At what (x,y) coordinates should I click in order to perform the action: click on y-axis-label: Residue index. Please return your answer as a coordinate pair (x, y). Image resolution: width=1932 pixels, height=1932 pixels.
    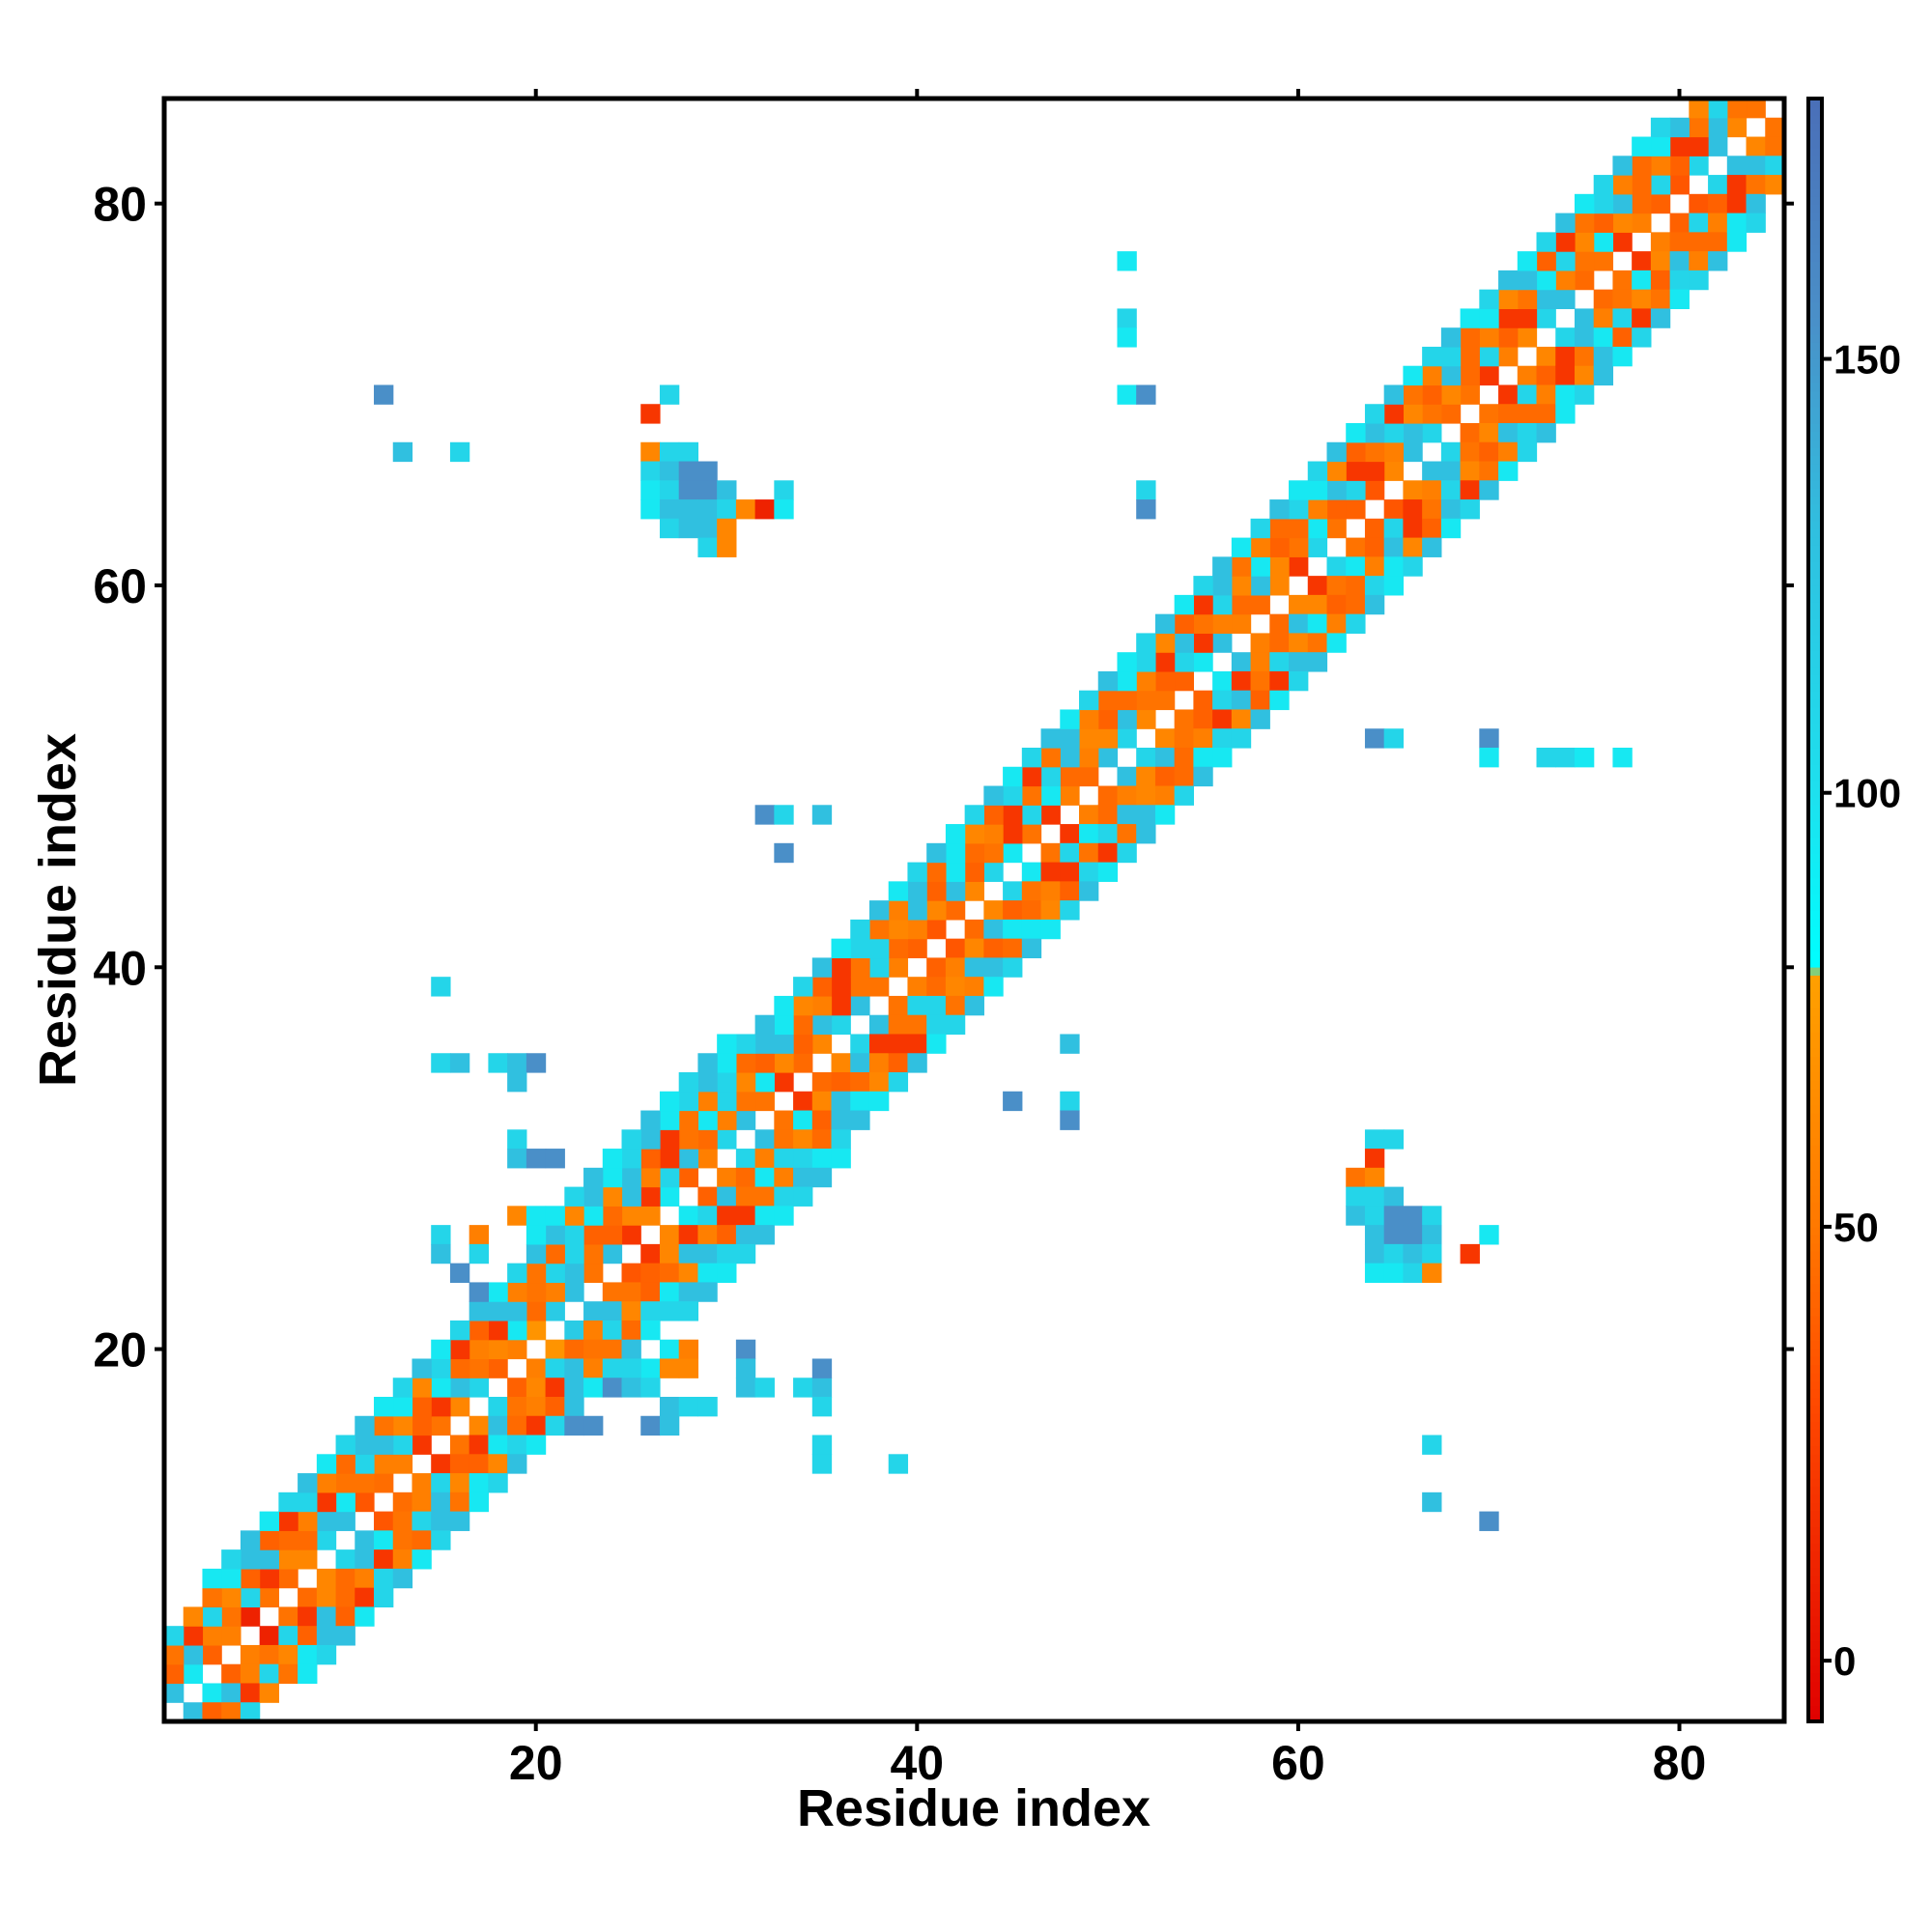
    Looking at the image, I should click on (58, 910).